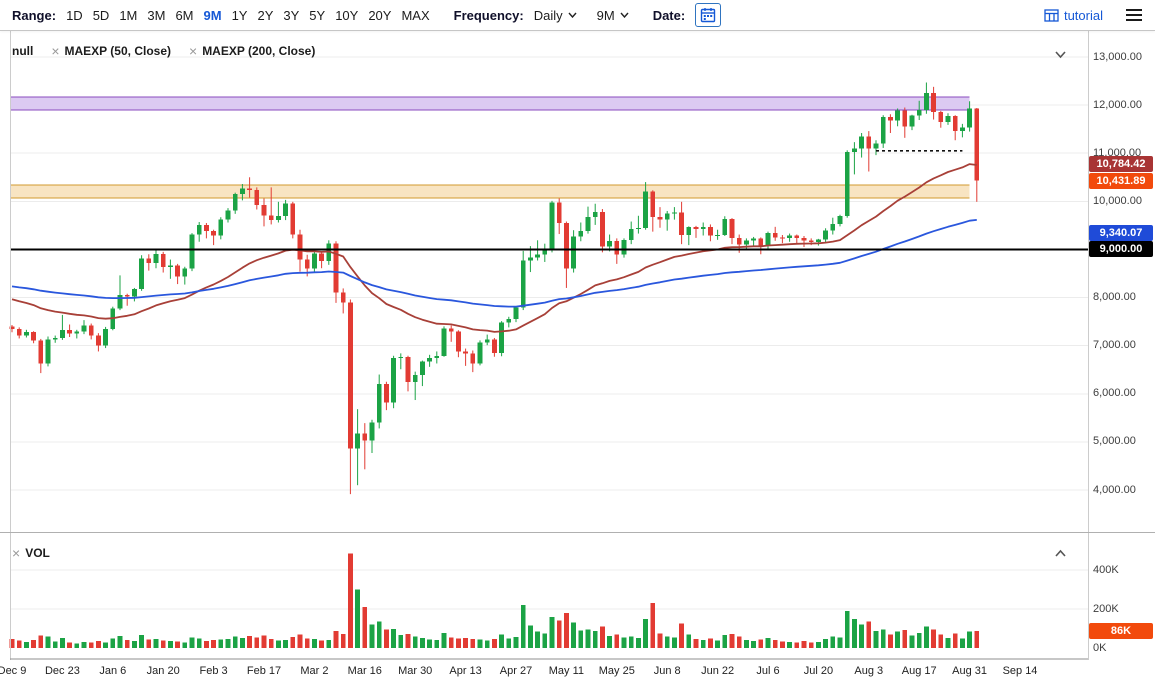 This screenshot has height=693, width=1155. What do you see at coordinates (1114, 393) in the screenshot?
I see `price-tick-label: 6,000.00` at bounding box center [1114, 393].